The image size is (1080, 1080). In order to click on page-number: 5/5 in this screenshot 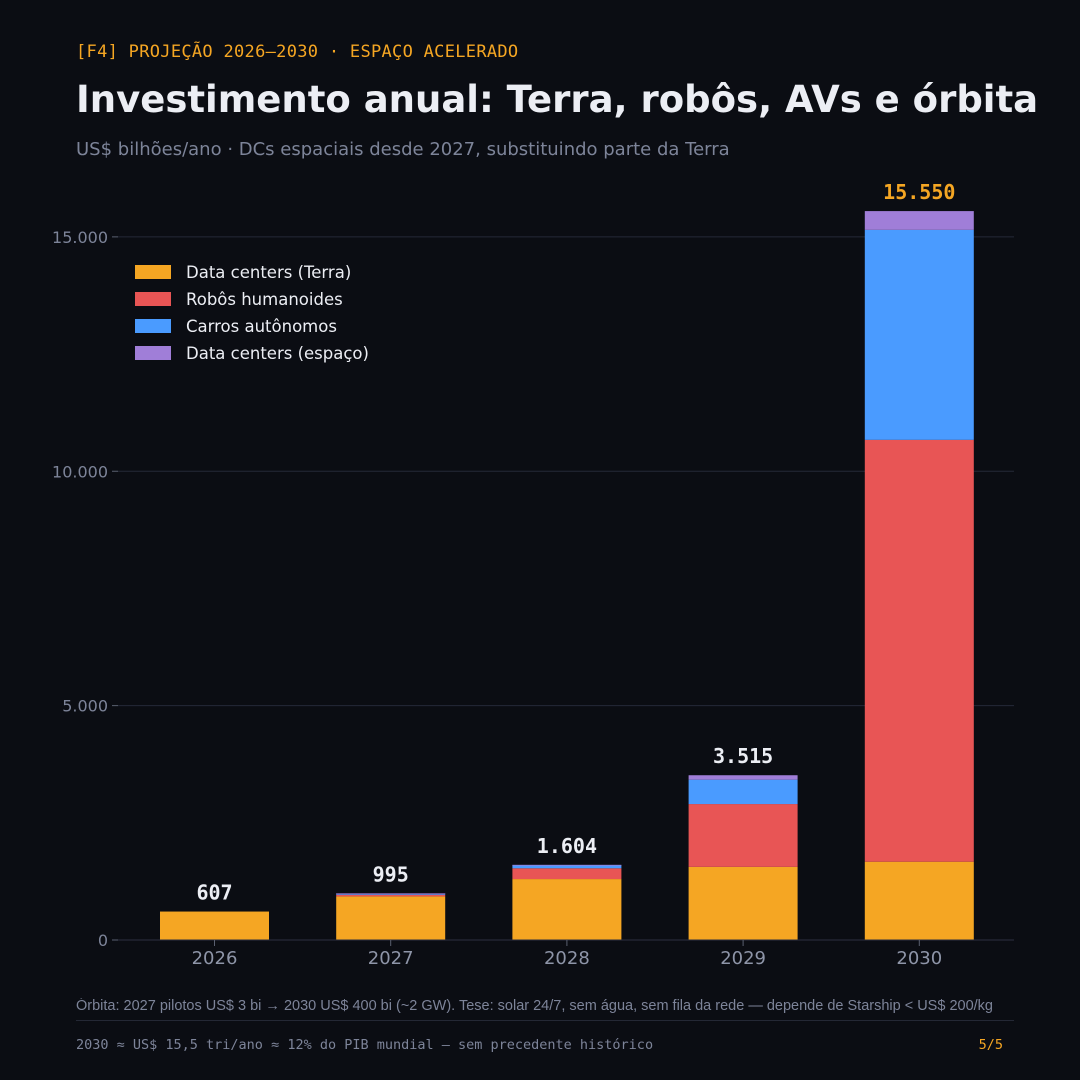, I will do `click(990, 1045)`.